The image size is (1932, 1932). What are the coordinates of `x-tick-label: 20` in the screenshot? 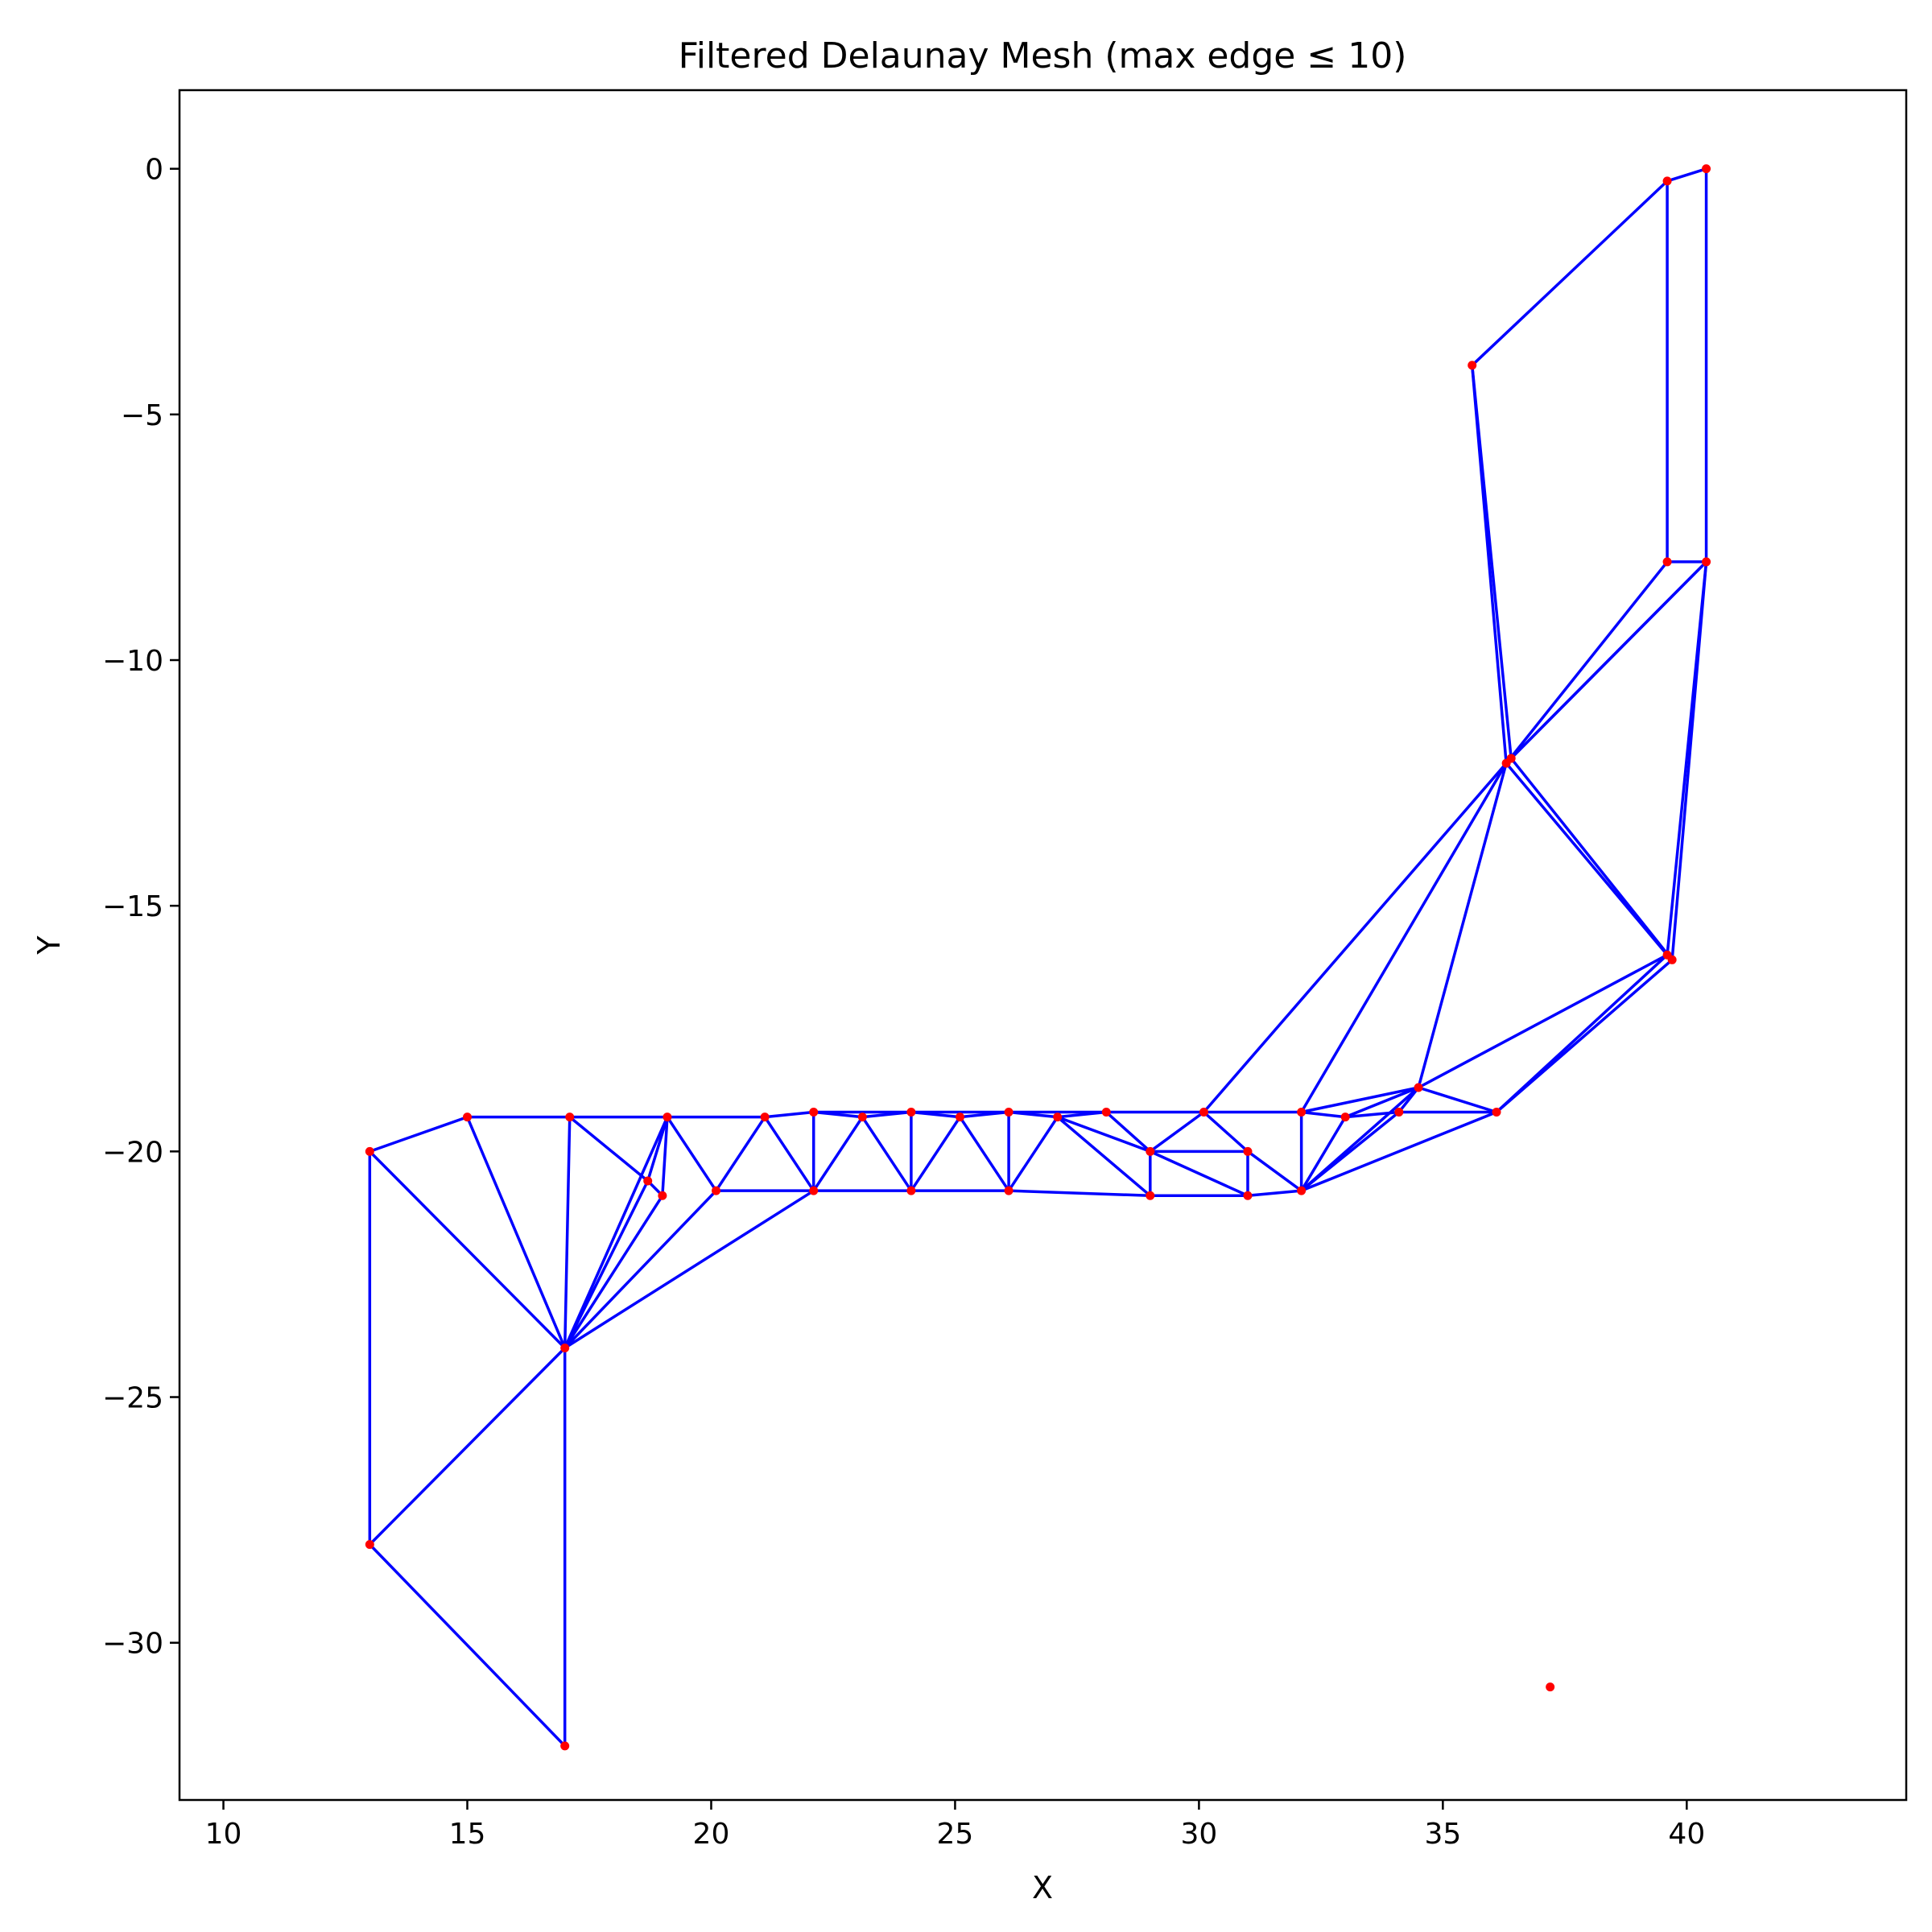 It's located at (711, 1834).